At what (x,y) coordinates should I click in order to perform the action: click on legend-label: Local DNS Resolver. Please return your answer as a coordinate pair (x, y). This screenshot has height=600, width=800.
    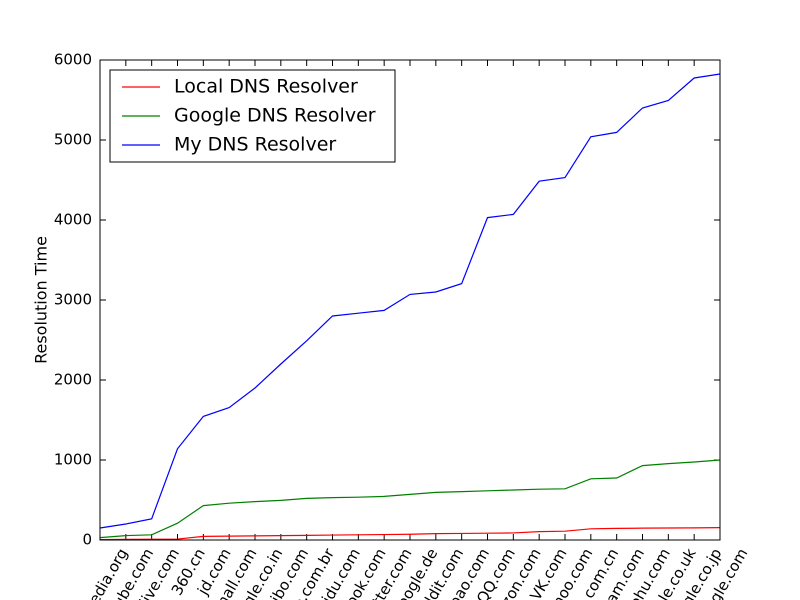
    Looking at the image, I should click on (266, 87).